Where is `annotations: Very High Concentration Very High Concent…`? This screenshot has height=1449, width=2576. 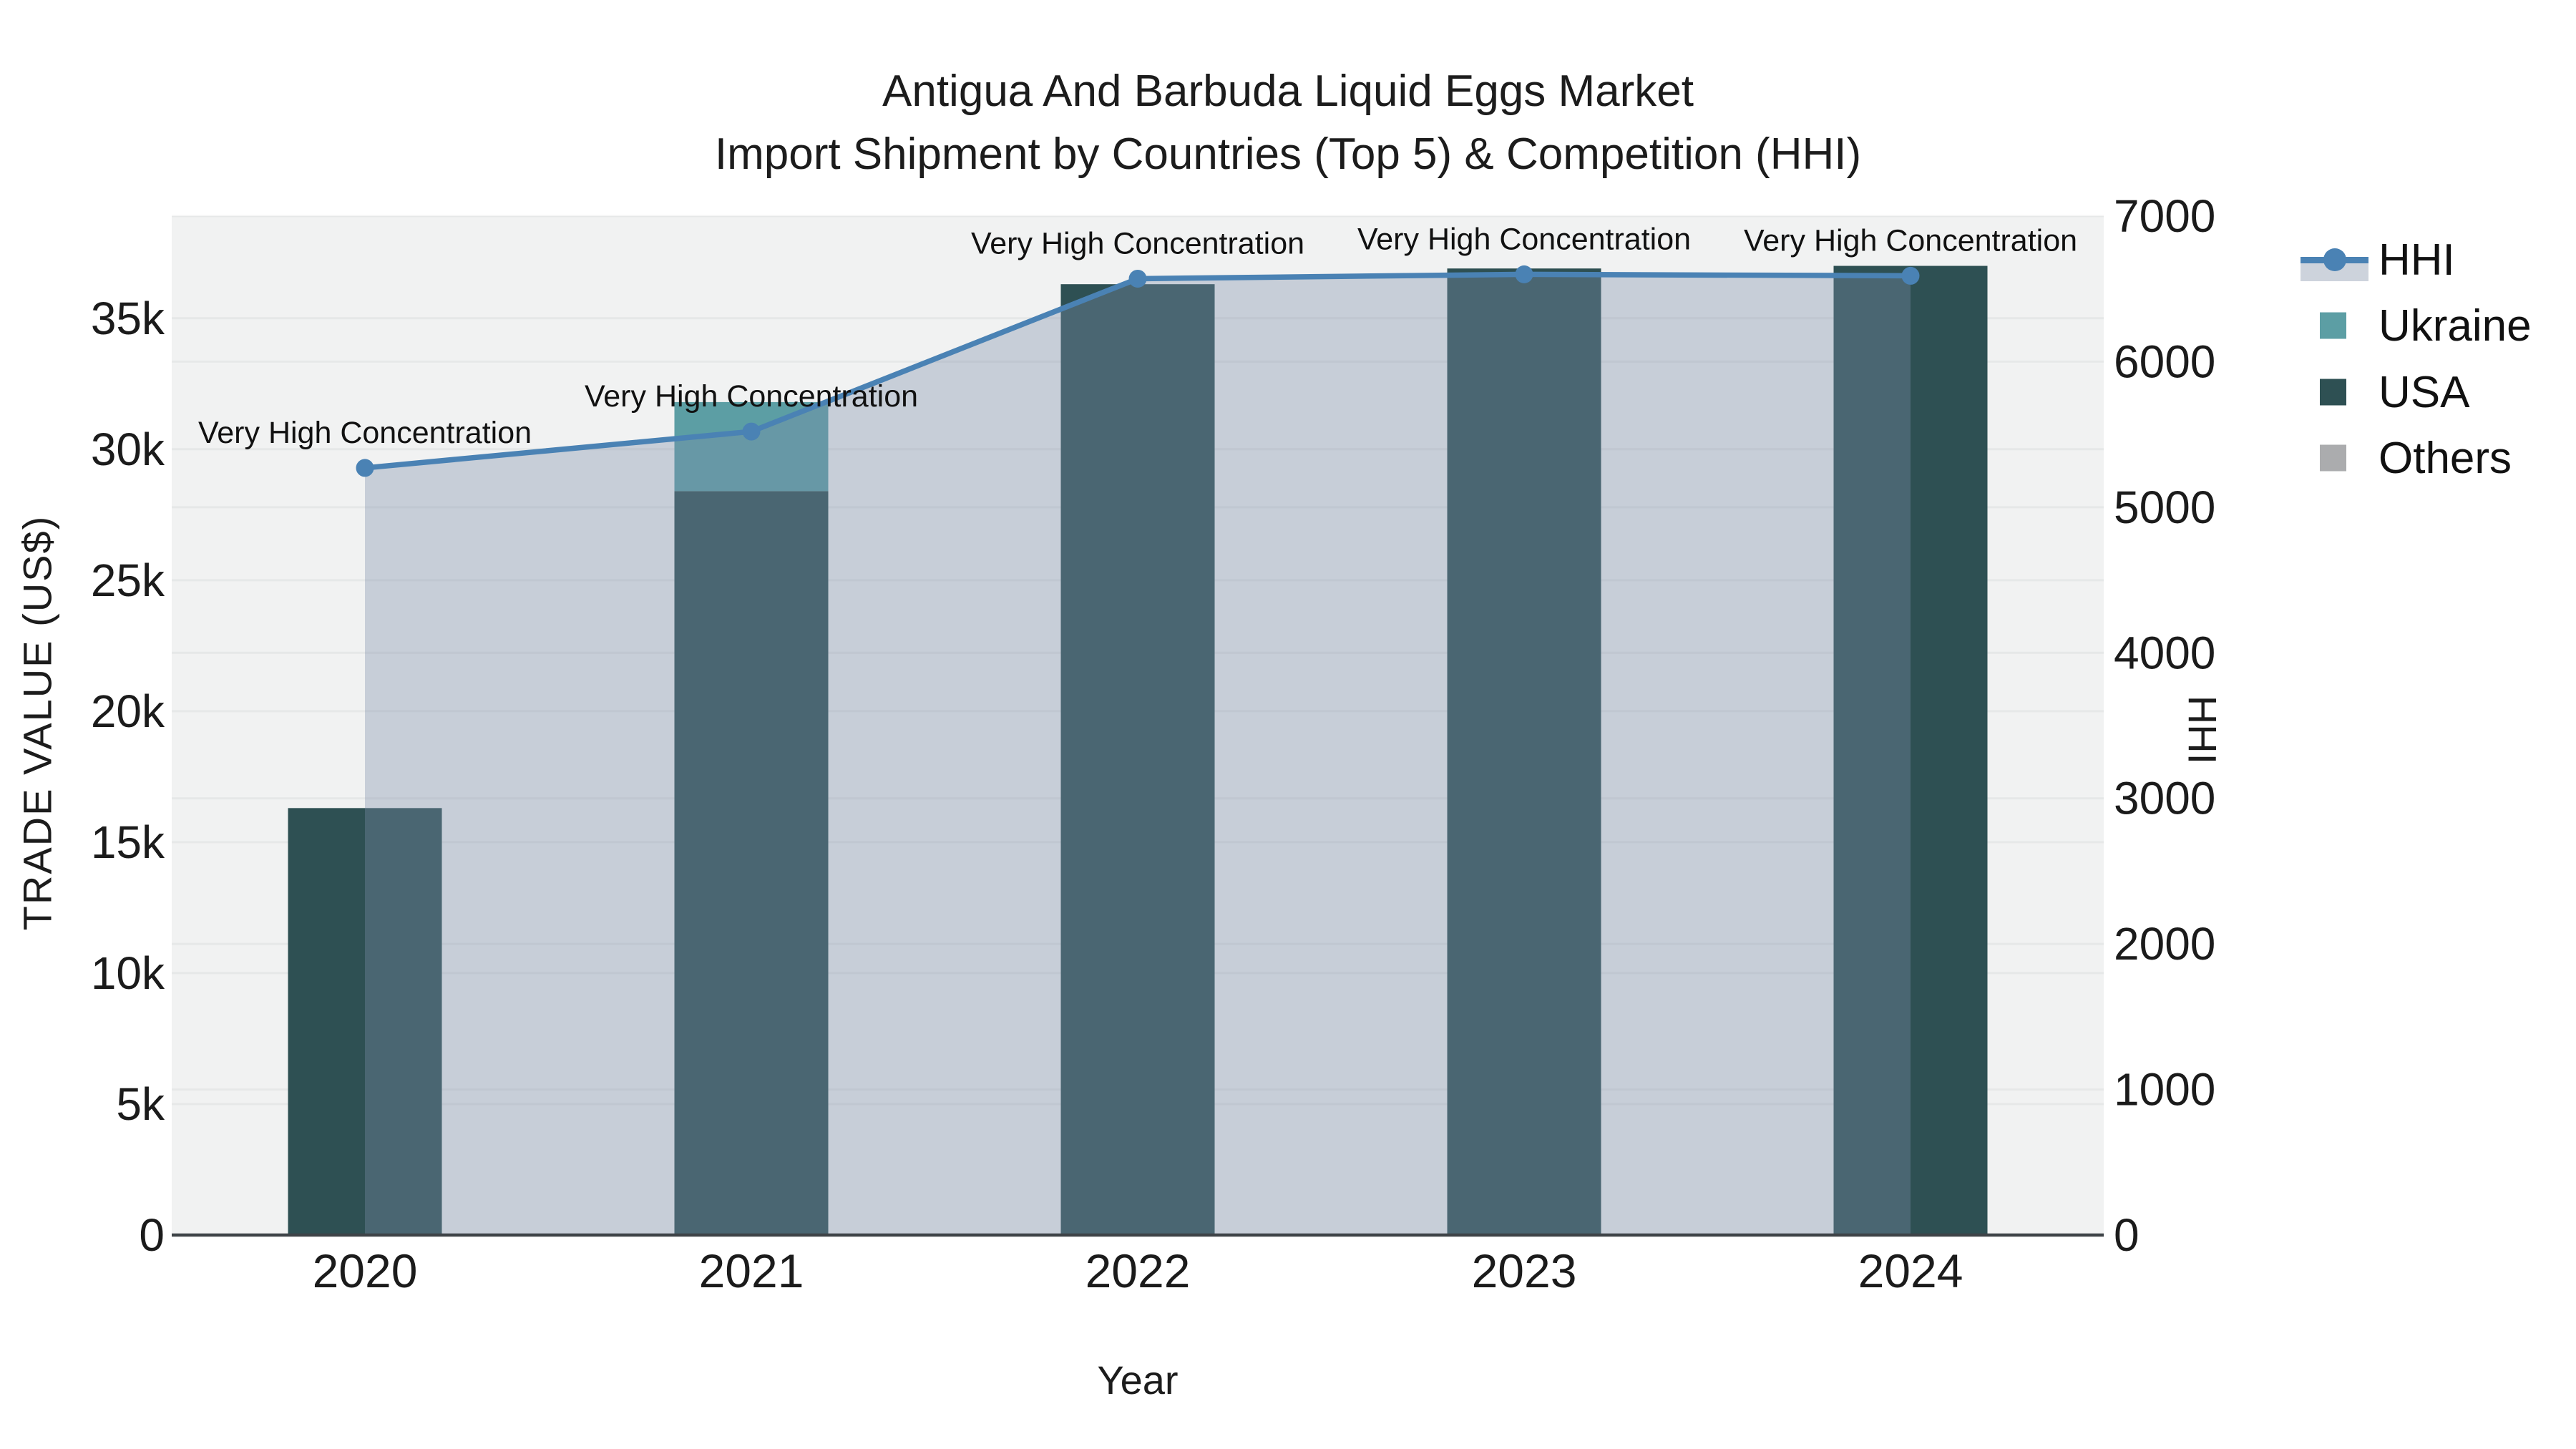 annotations: Very High Concentration Very High Concent… is located at coordinates (1137, 336).